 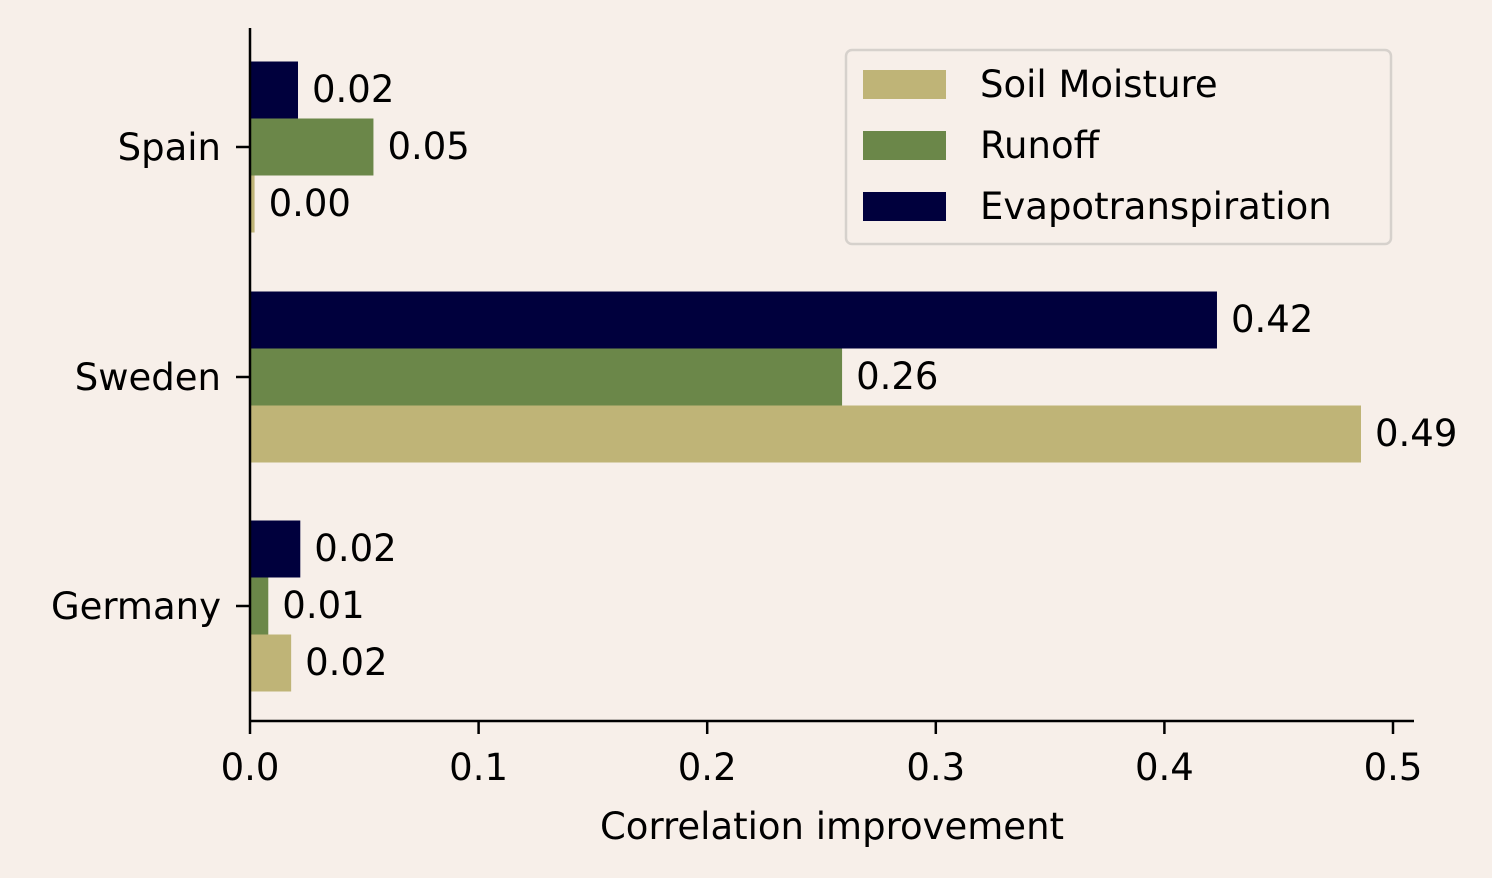 What do you see at coordinates (274, 90) in the screenshot?
I see `bar-spain-evapotranspiration` at bounding box center [274, 90].